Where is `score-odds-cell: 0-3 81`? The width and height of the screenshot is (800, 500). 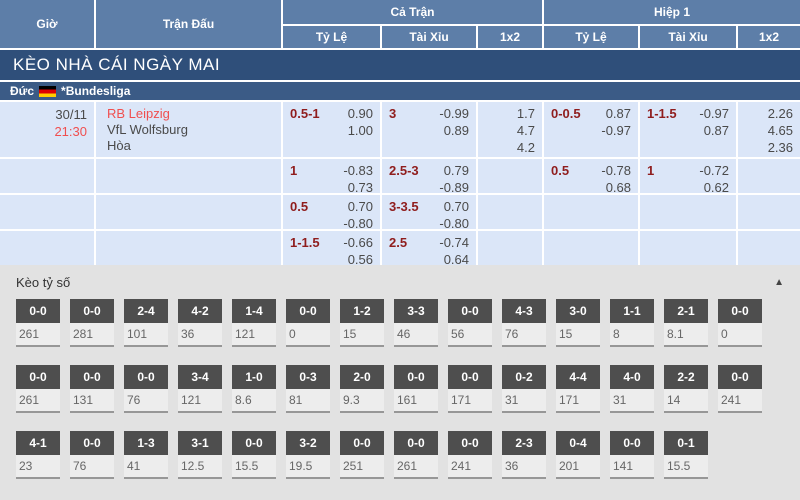
score-odds-cell: 0-3 81 is located at coordinates (308, 389).